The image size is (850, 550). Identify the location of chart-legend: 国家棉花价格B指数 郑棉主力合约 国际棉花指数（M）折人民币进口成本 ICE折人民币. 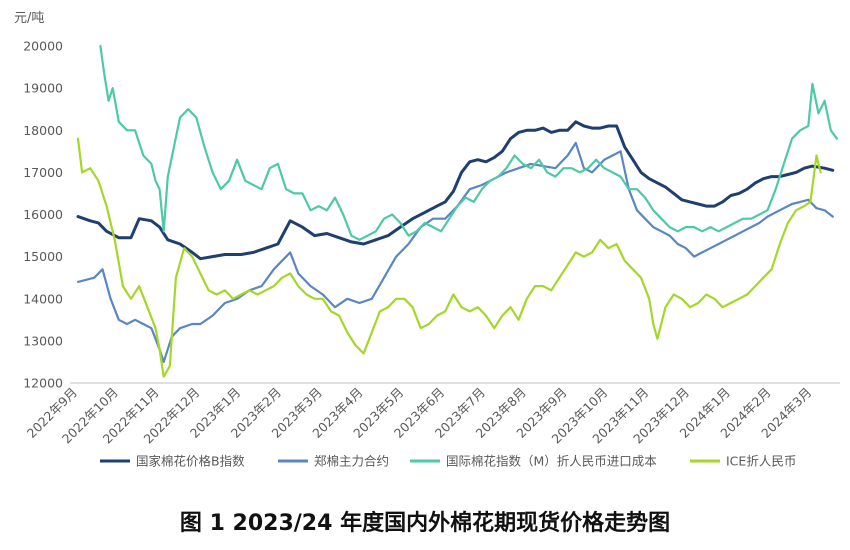
(448, 461).